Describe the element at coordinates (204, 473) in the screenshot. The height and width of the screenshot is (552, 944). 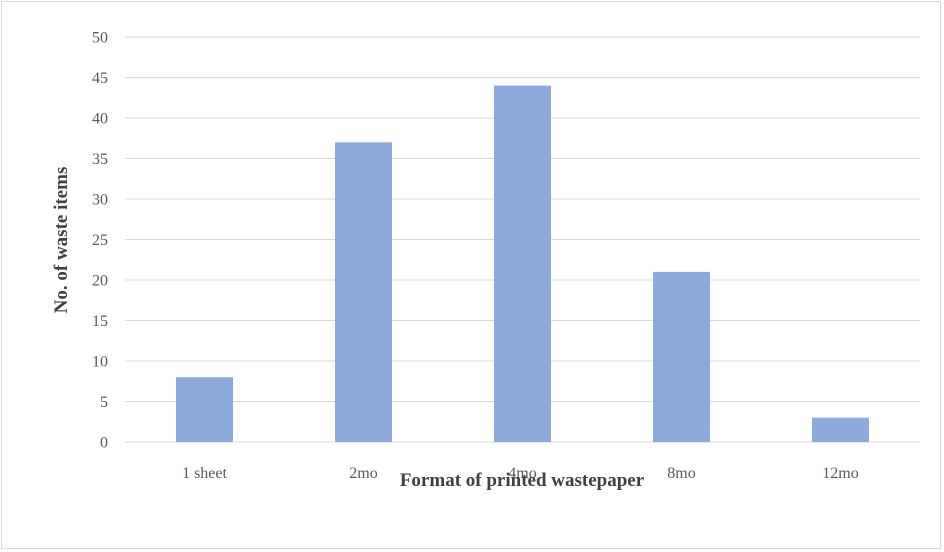
I see `x-tick-label: 1 sheet` at that location.